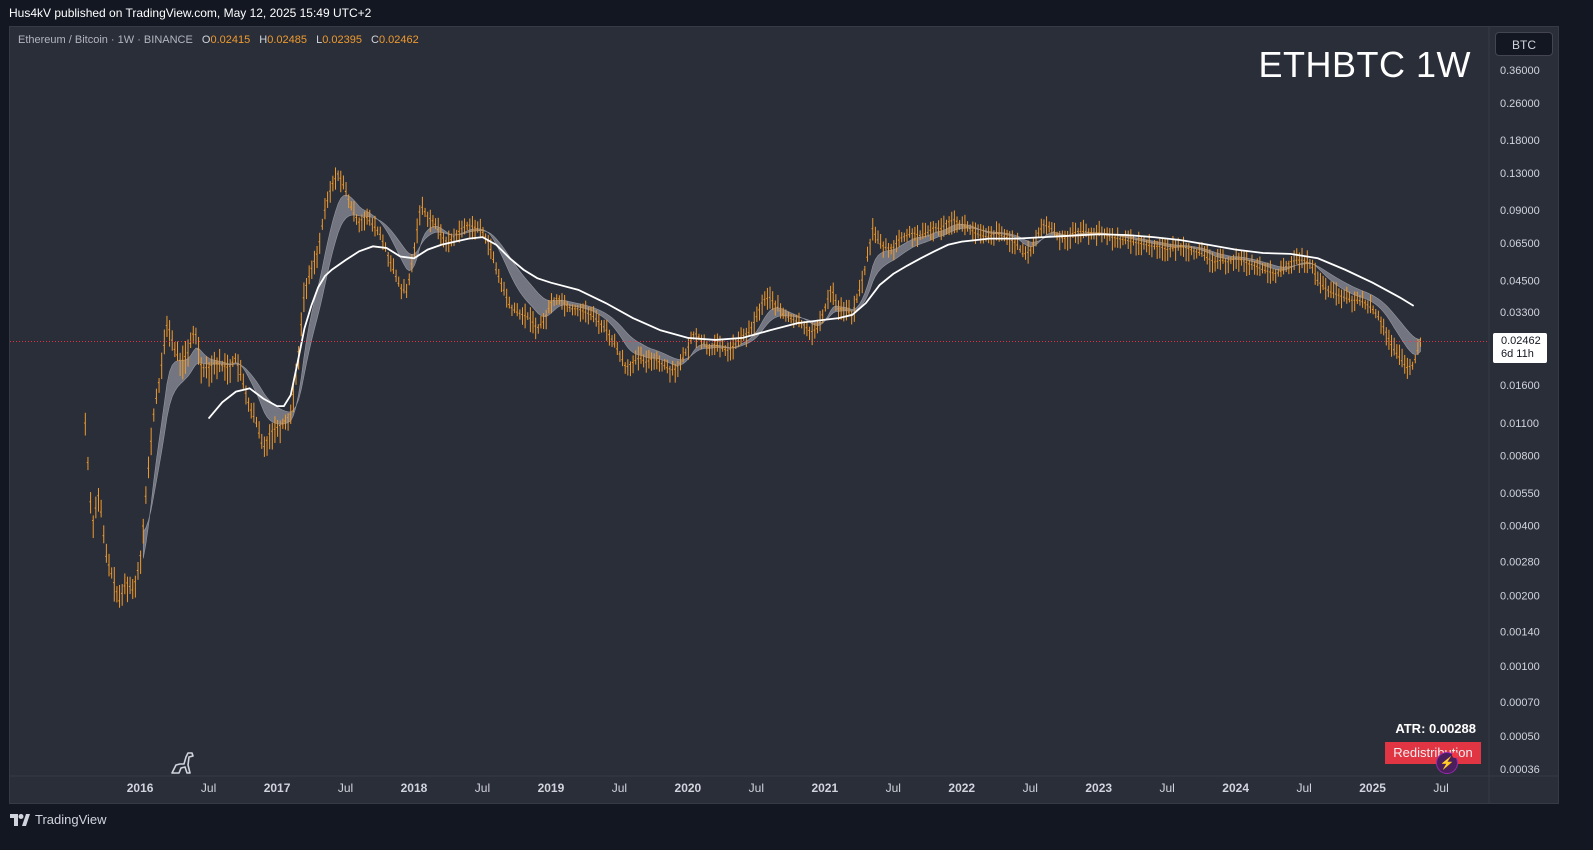 This screenshot has width=1593, height=850. What do you see at coordinates (1520, 313) in the screenshot?
I see `y-tick-label: 0.03300` at bounding box center [1520, 313].